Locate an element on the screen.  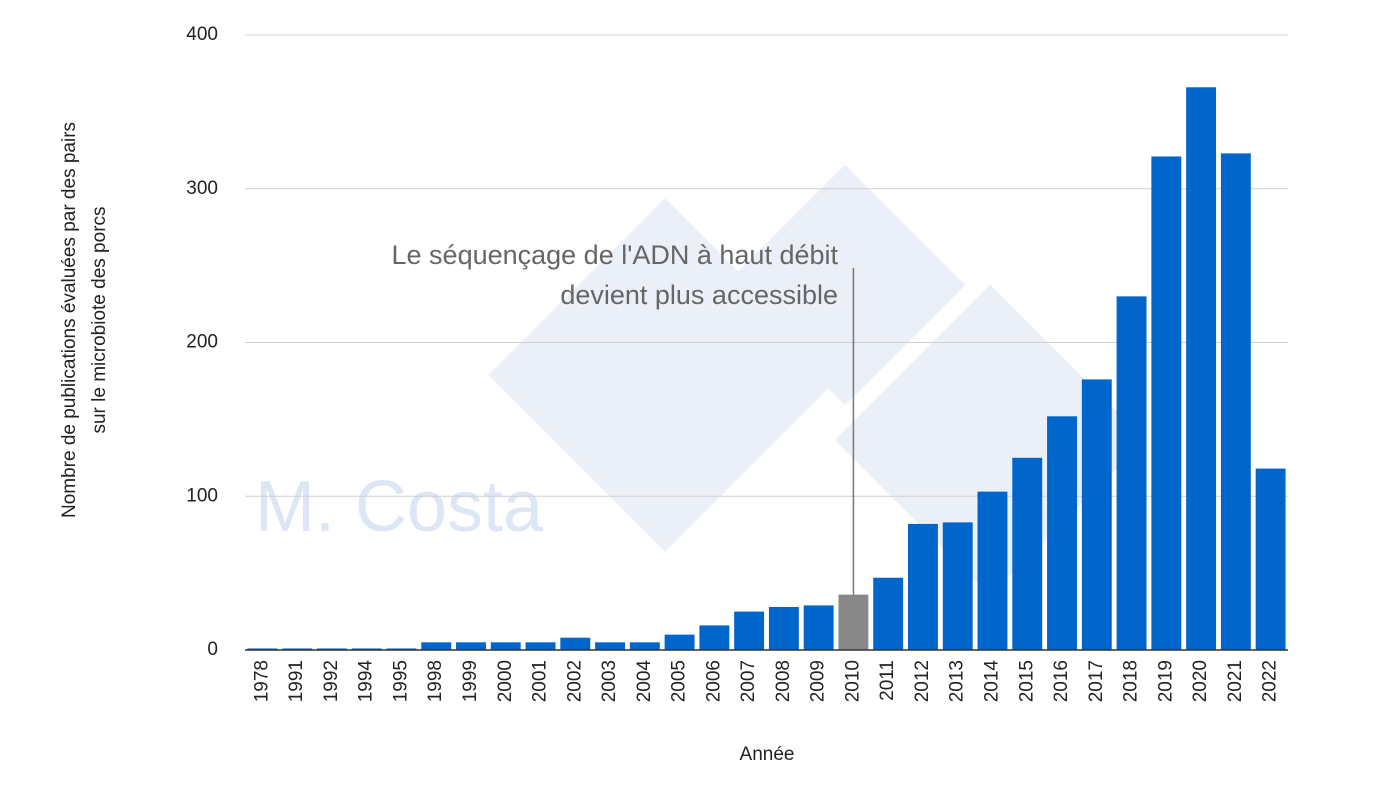
x-tick-label: 2022 is located at coordinates (1270, 681).